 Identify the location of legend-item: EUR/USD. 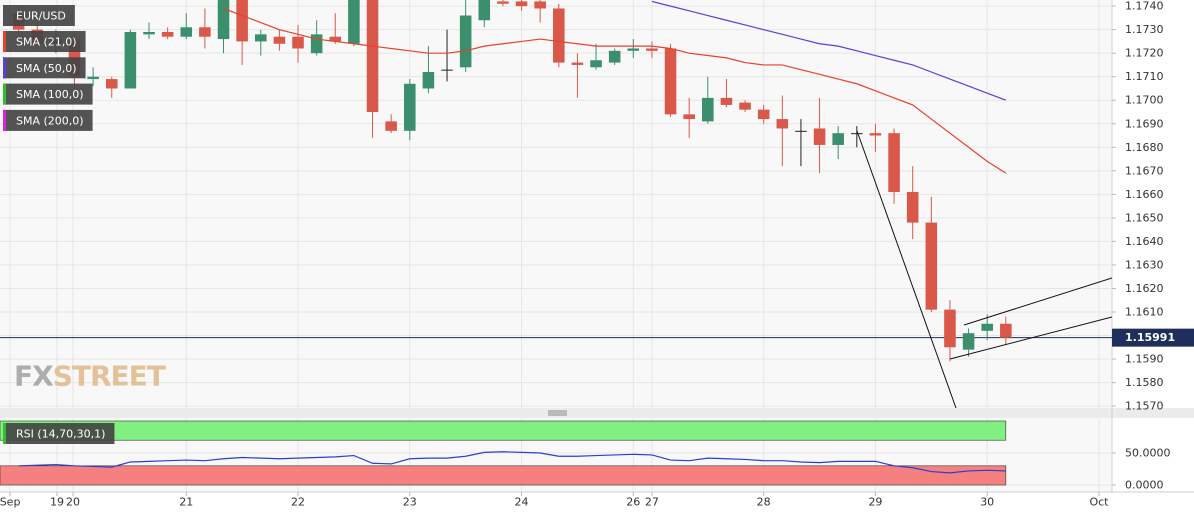
(39, 15).